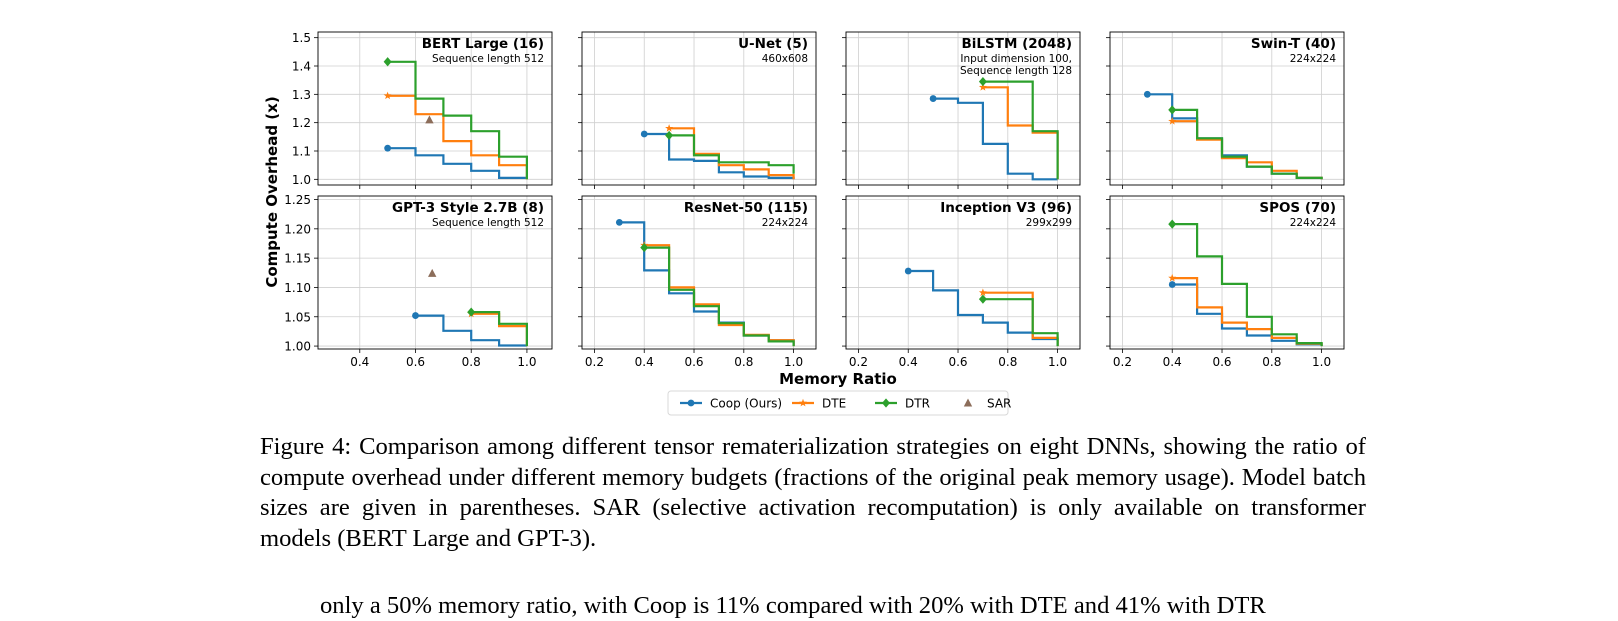 The image size is (1618, 621). What do you see at coordinates (297, 259) in the screenshot?
I see `y-tick-label: 1.15` at bounding box center [297, 259].